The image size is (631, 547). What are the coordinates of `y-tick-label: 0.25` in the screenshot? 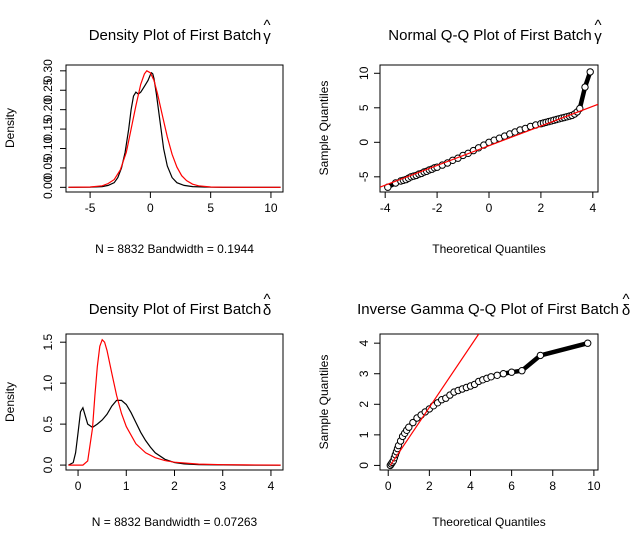 It's located at (48, 90).